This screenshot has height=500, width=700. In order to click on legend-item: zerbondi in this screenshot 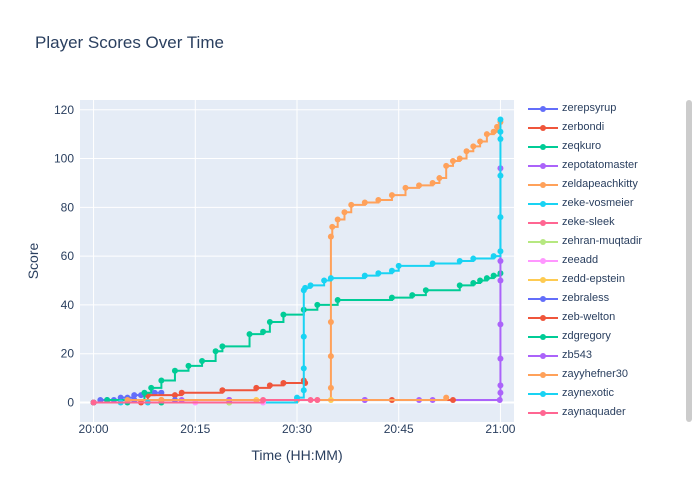, I will do `click(606, 128)`.